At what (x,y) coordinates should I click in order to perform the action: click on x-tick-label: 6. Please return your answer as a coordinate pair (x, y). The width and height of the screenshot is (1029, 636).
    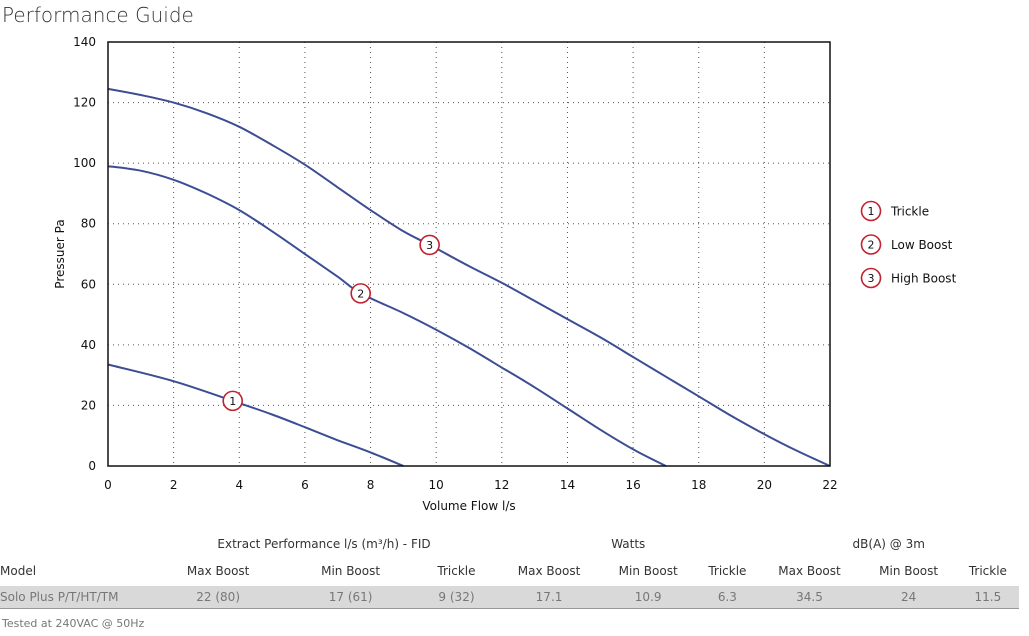
    Looking at the image, I should click on (305, 485).